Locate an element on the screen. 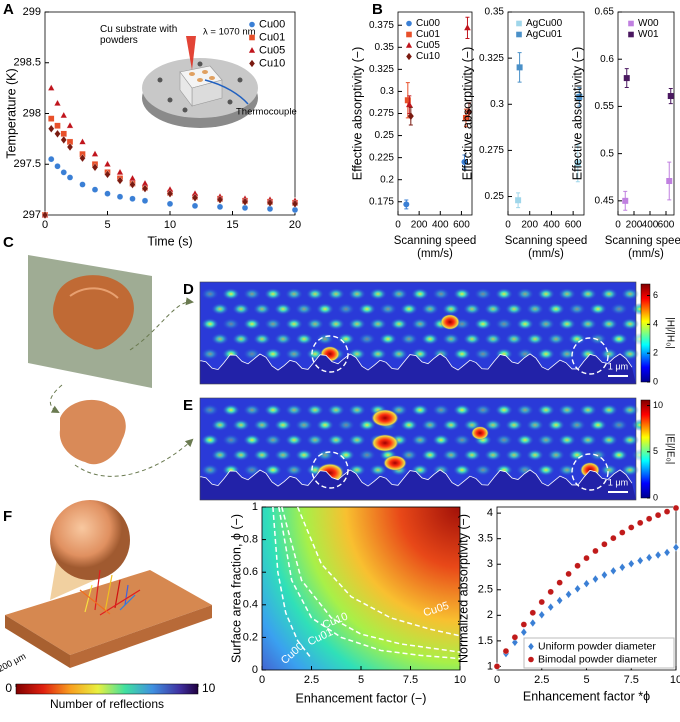  ray-tracing-scene is located at coordinates (108, 584).